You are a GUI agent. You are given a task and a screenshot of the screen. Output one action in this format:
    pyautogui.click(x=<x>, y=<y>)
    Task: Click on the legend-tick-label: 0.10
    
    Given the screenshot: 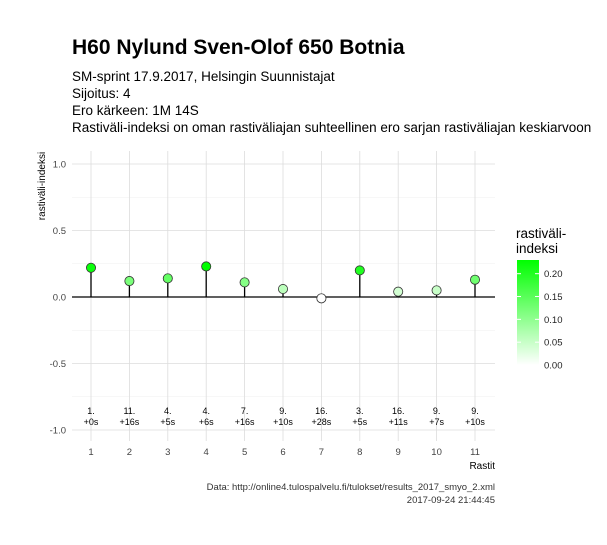 What is the action you would take?
    pyautogui.click(x=553, y=320)
    